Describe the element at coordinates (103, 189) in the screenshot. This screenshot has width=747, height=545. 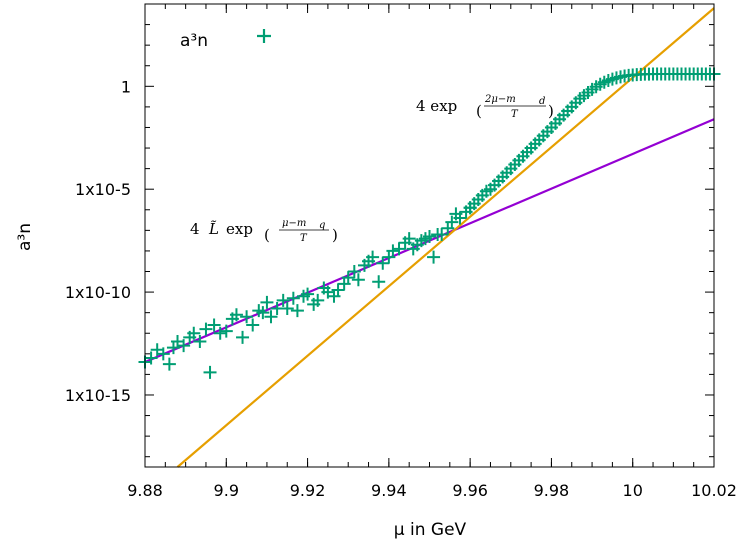
I see `y-tick-label-1: 1x10-5` at that location.